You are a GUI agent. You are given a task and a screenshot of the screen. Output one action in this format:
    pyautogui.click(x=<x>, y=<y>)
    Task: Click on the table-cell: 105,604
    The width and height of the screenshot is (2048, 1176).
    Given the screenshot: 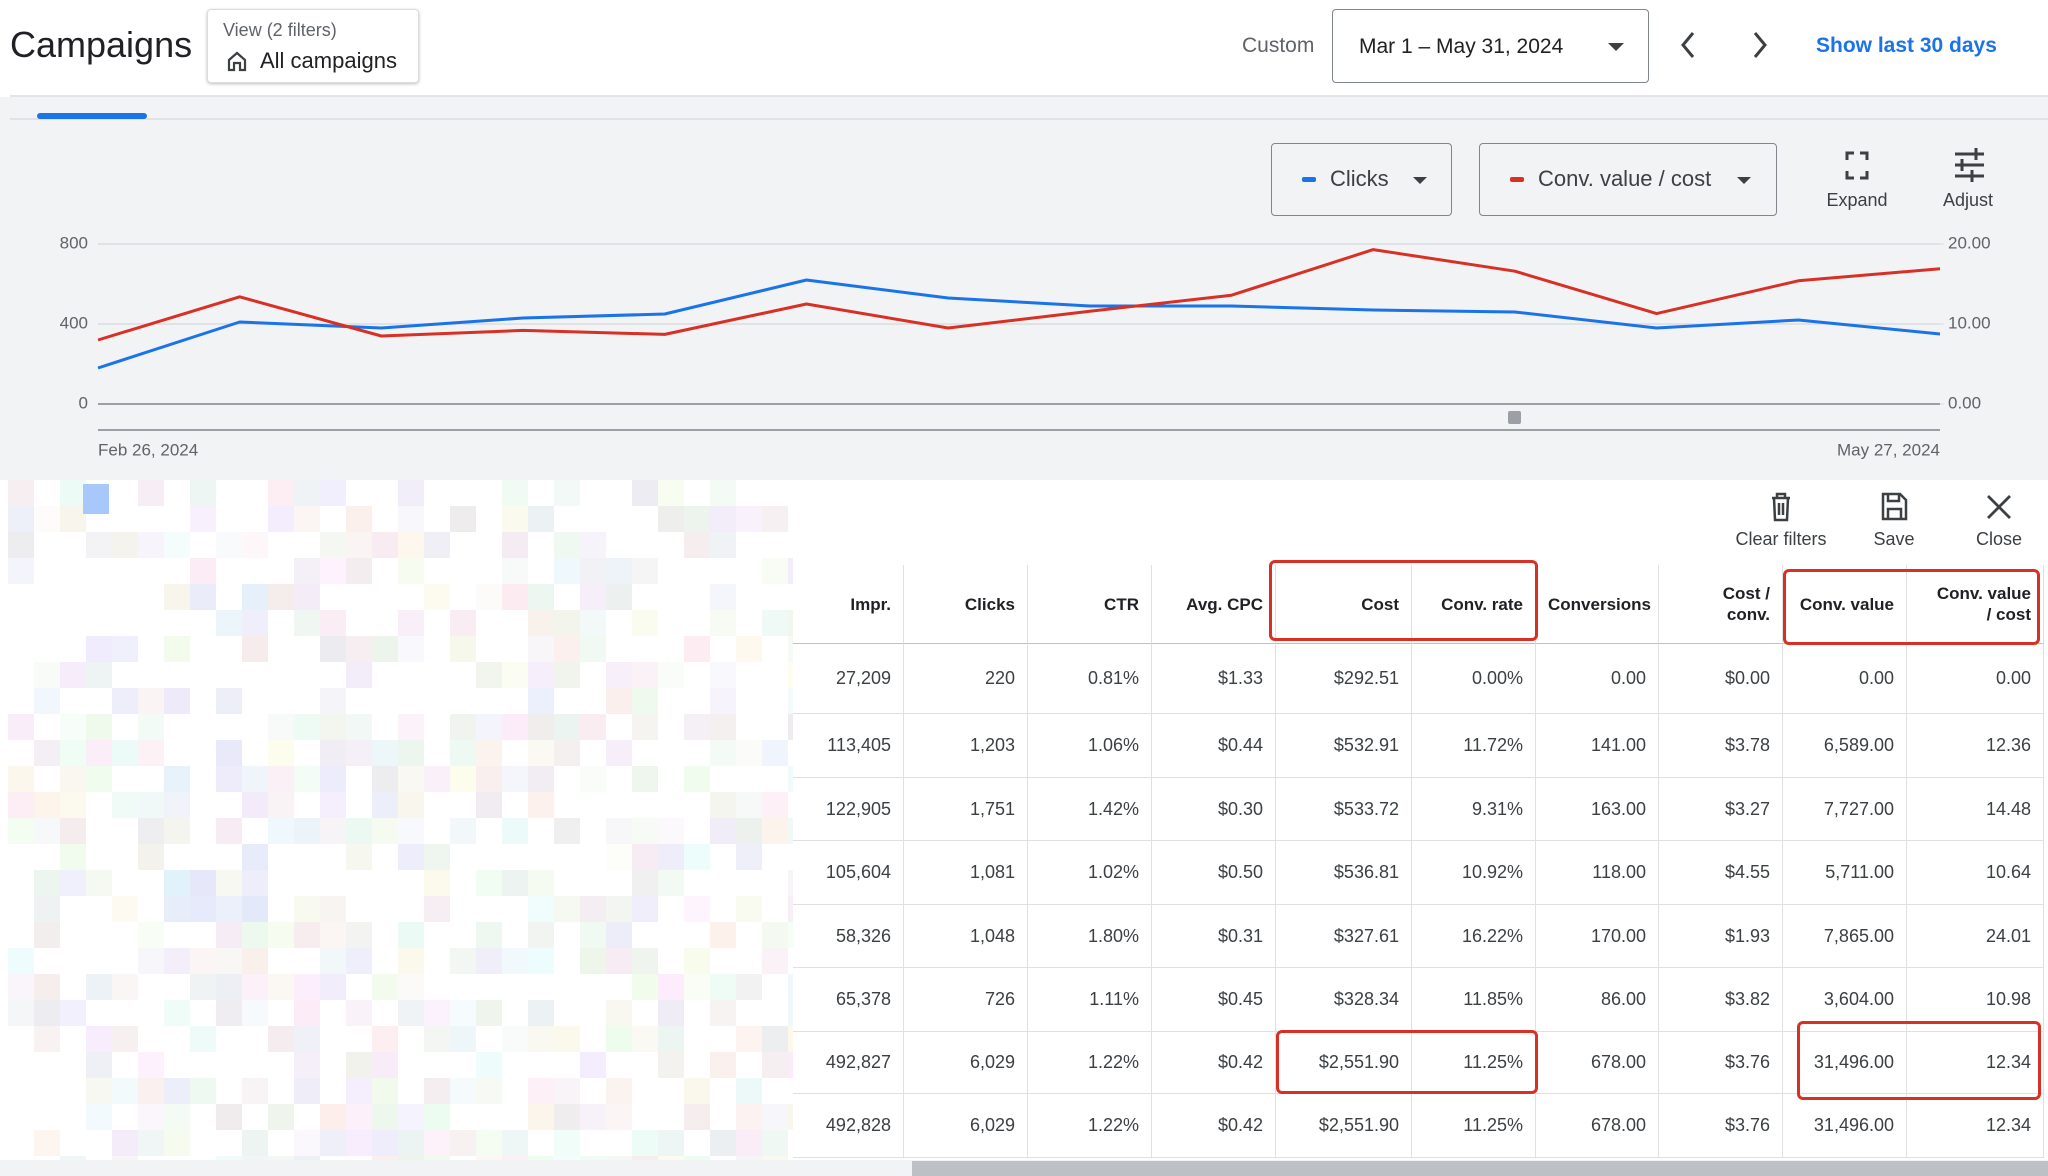 What is the action you would take?
    pyautogui.click(x=848, y=873)
    